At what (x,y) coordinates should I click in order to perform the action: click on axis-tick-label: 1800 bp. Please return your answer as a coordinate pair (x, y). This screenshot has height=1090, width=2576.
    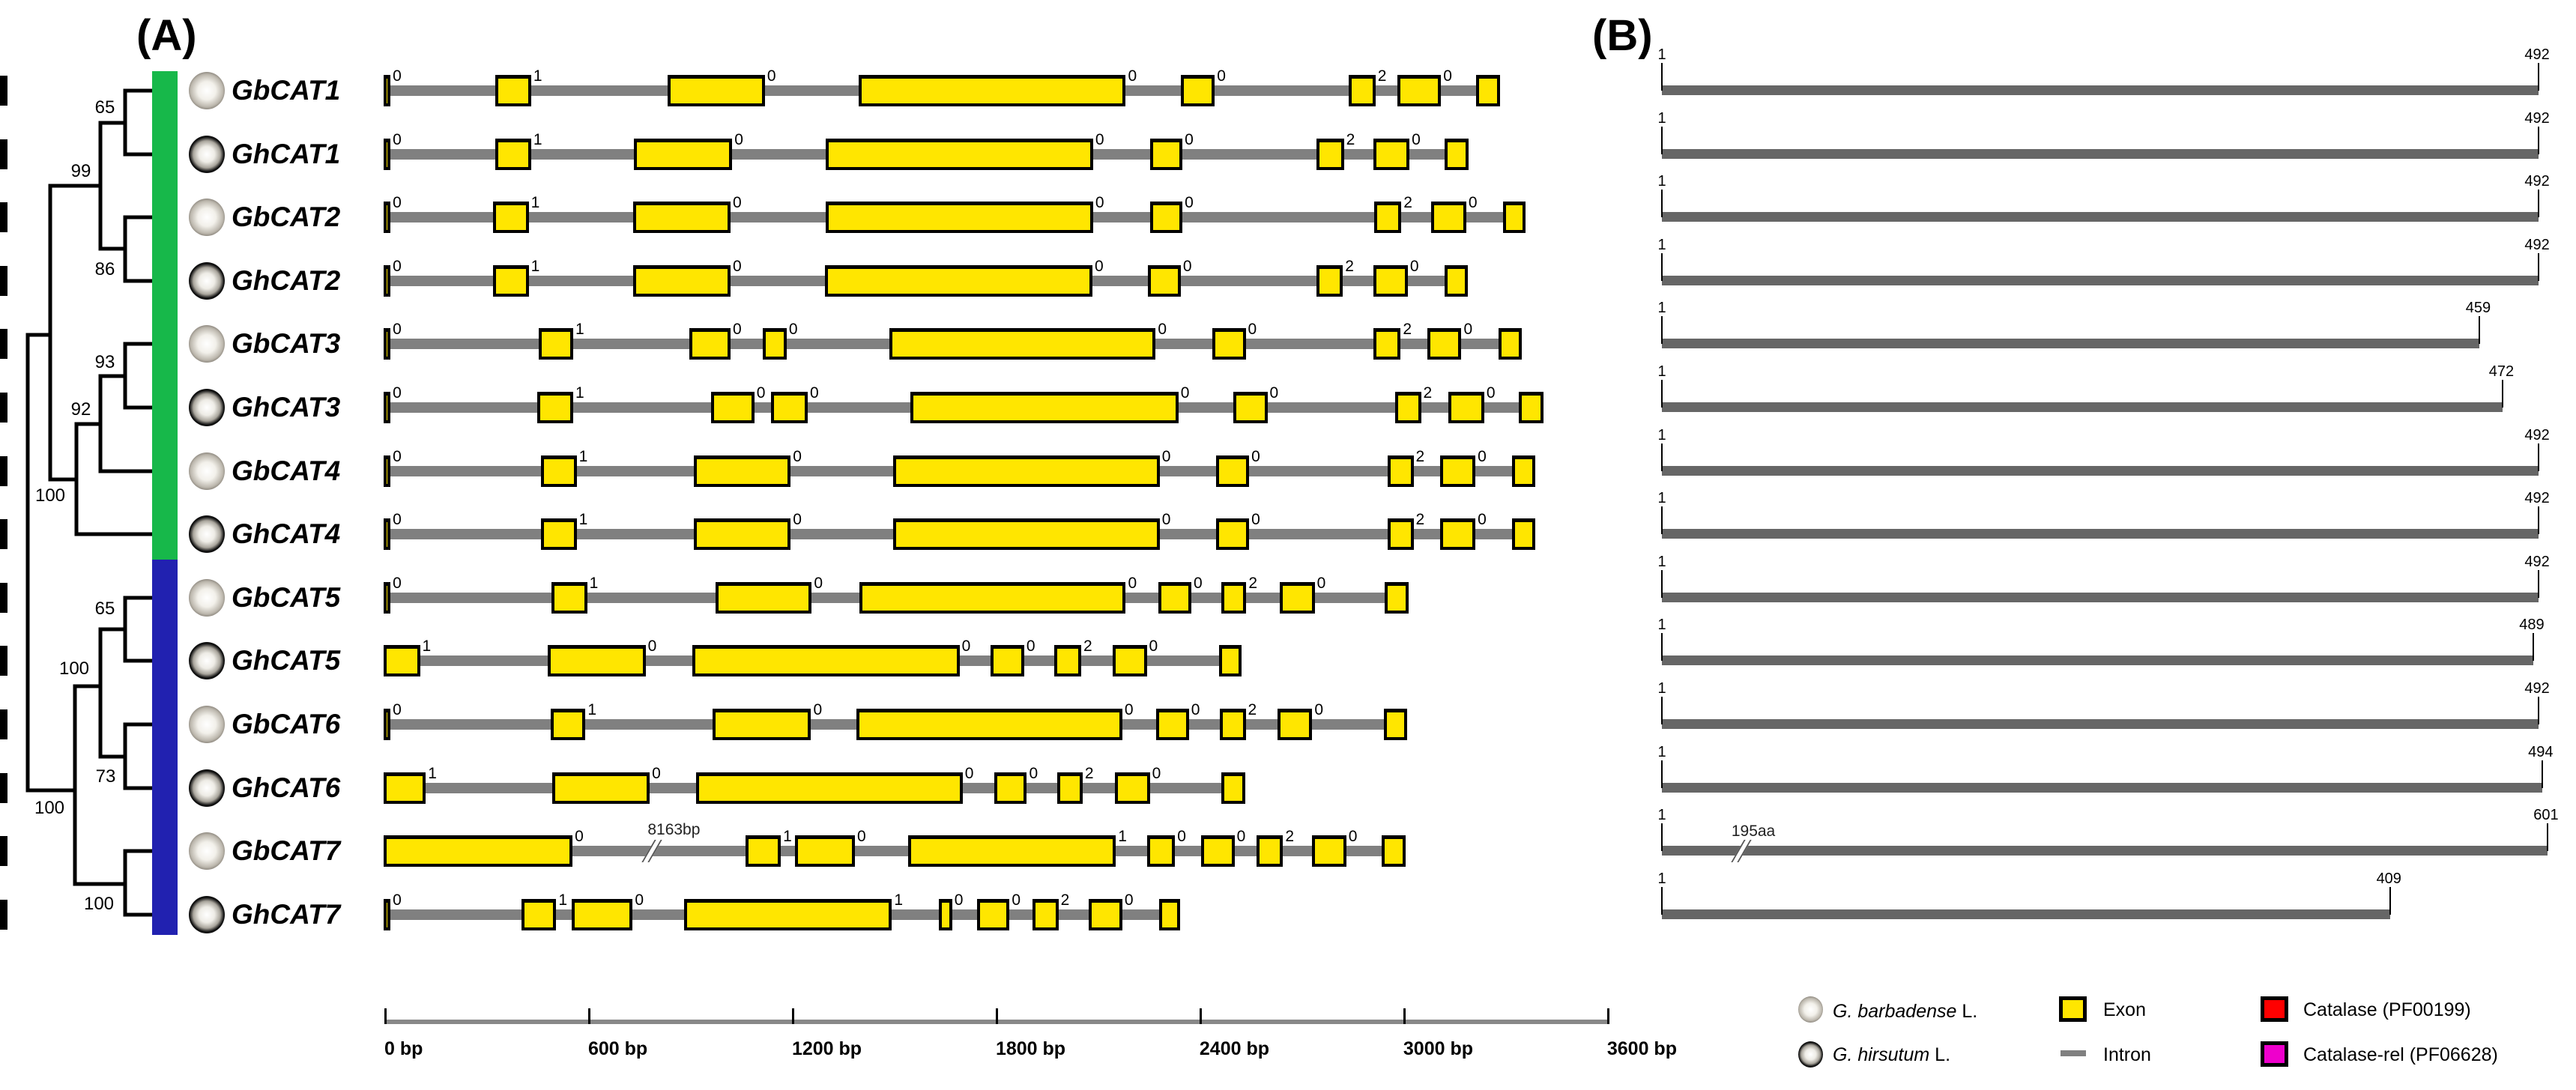
    Looking at the image, I should click on (1030, 1048).